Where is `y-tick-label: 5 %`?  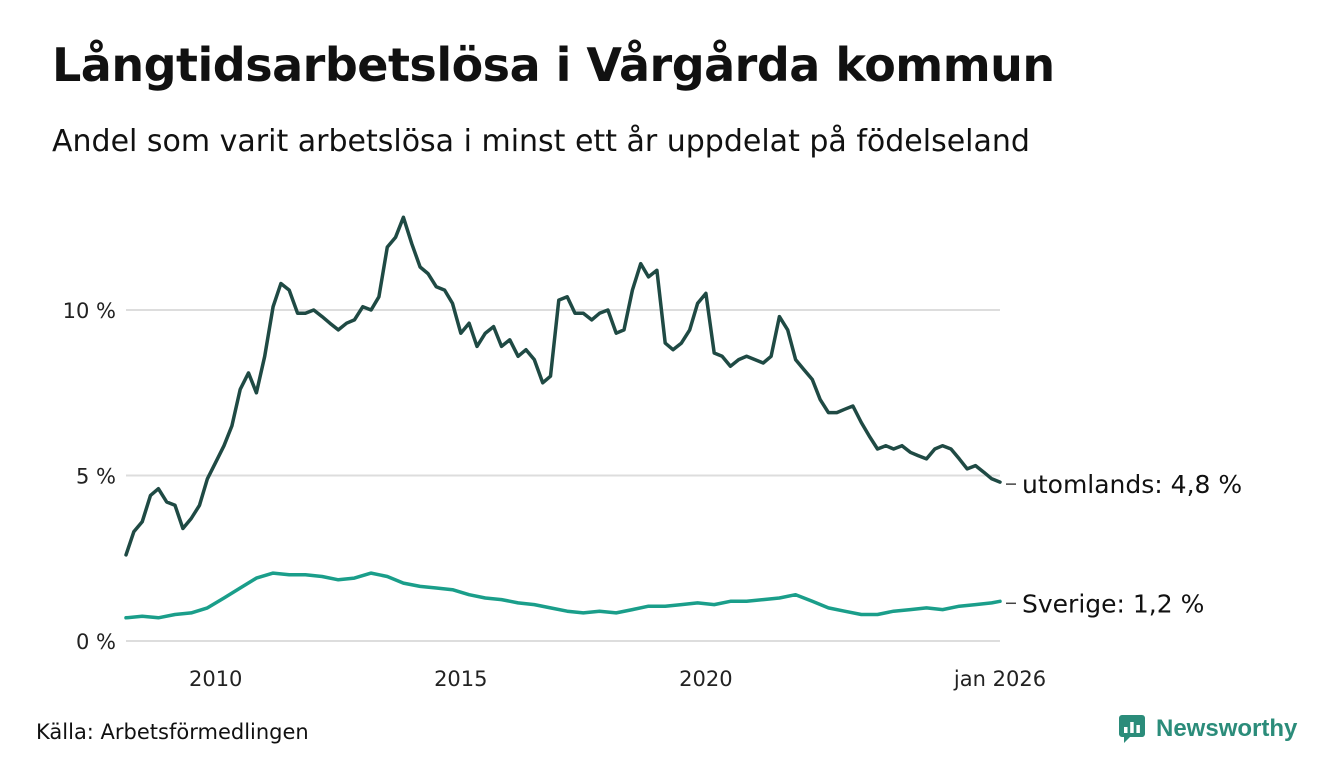 y-tick-label: 5 % is located at coordinates (96, 477).